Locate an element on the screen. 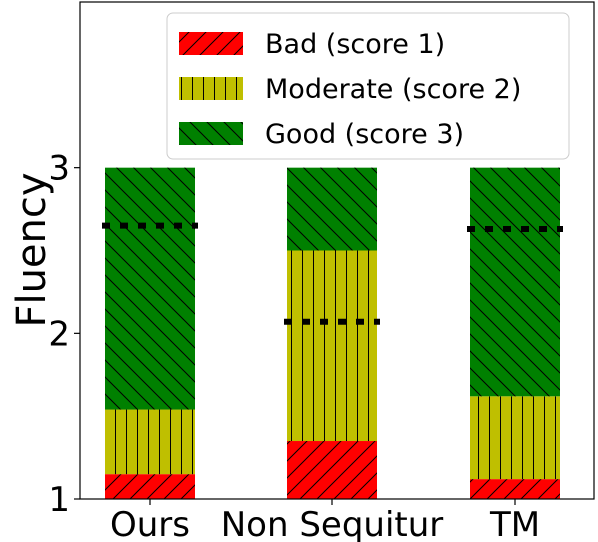 The width and height of the screenshot is (598, 542). x-axis: Ours Non Sequitur TM is located at coordinates (325, 520).